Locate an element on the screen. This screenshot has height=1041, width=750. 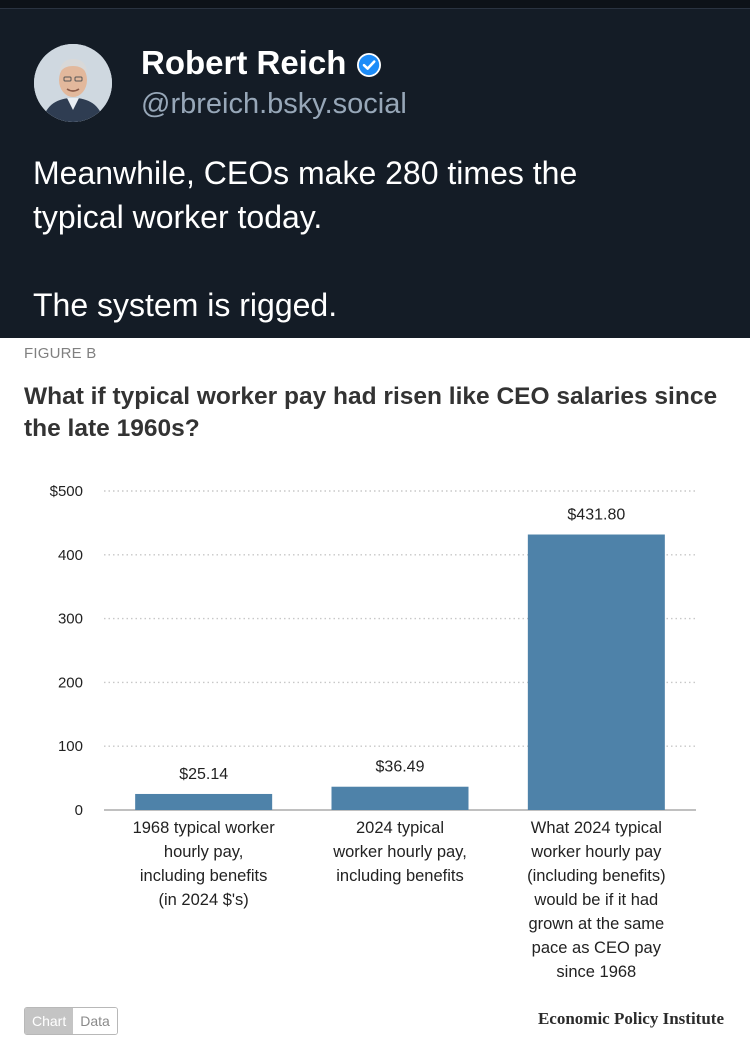
source-credit: Economic Policy Institute is located at coordinates (630, 1018).